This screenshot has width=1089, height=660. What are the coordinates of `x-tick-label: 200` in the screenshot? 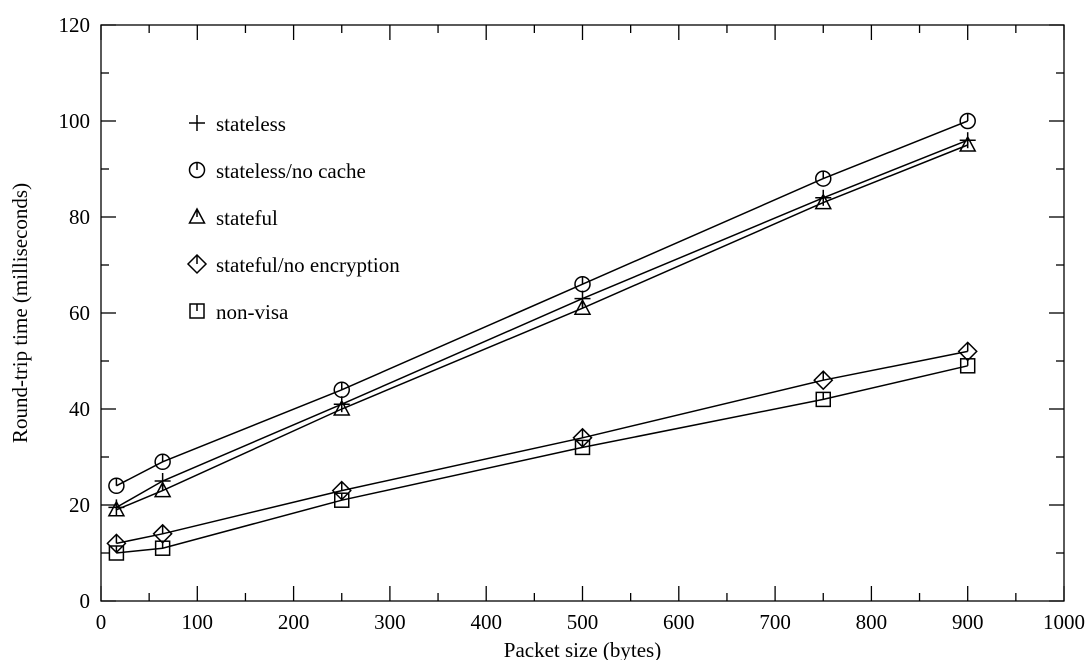 It's located at (294, 622).